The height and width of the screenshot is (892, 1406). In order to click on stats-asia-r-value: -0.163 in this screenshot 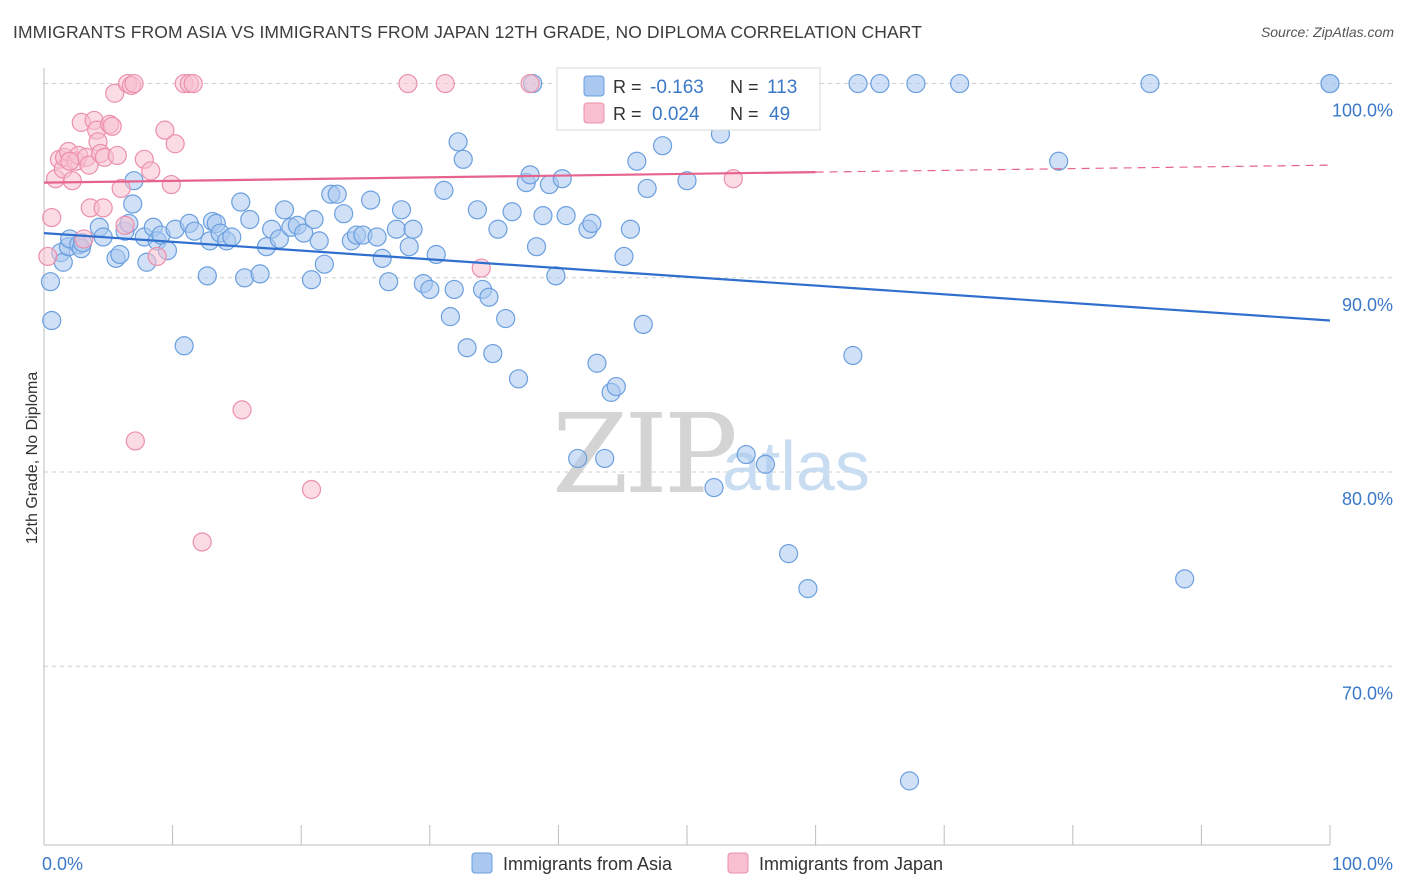, I will do `click(677, 87)`.